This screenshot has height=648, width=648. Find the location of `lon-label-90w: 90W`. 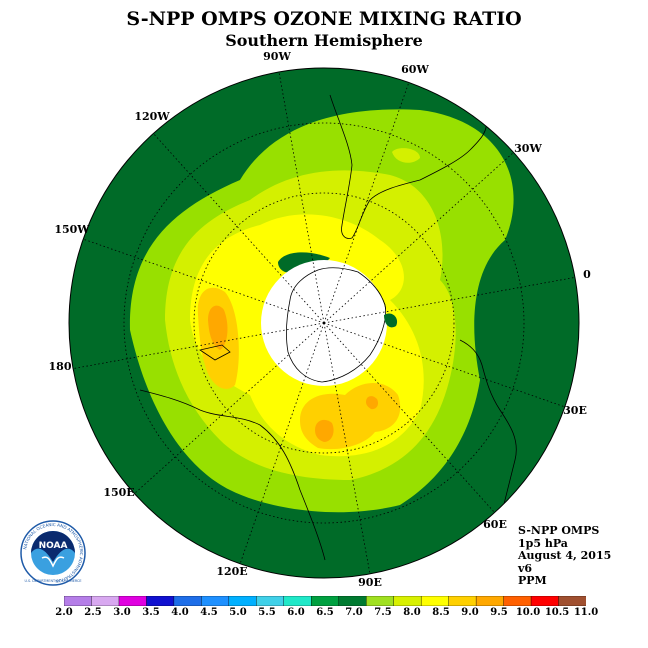

lon-label-90w: 90W is located at coordinates (277, 56).